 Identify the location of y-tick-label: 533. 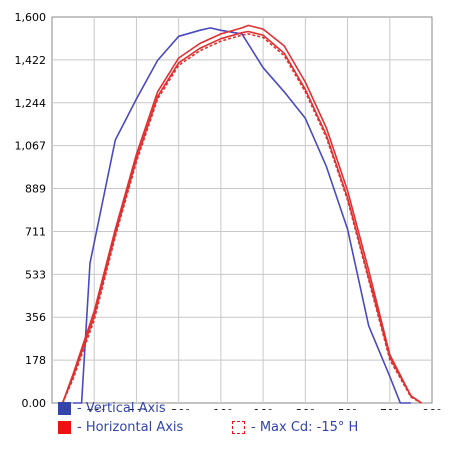
(35, 274).